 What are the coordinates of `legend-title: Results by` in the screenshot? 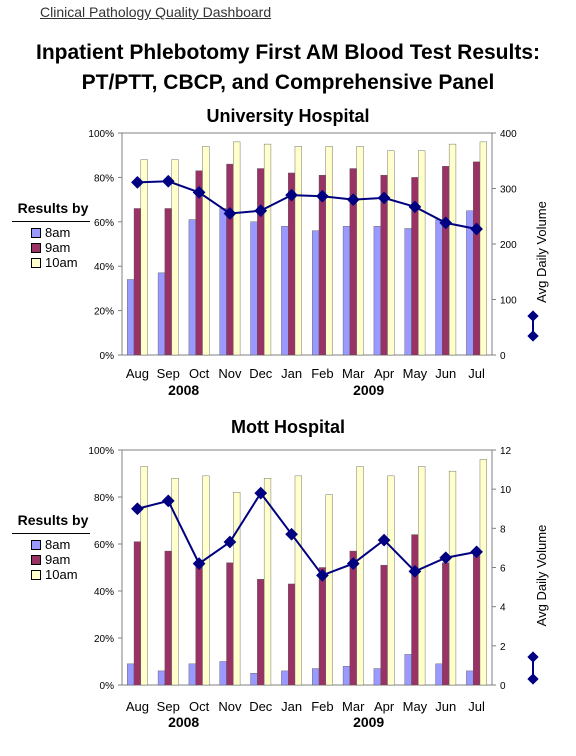 It's located at (53, 520).